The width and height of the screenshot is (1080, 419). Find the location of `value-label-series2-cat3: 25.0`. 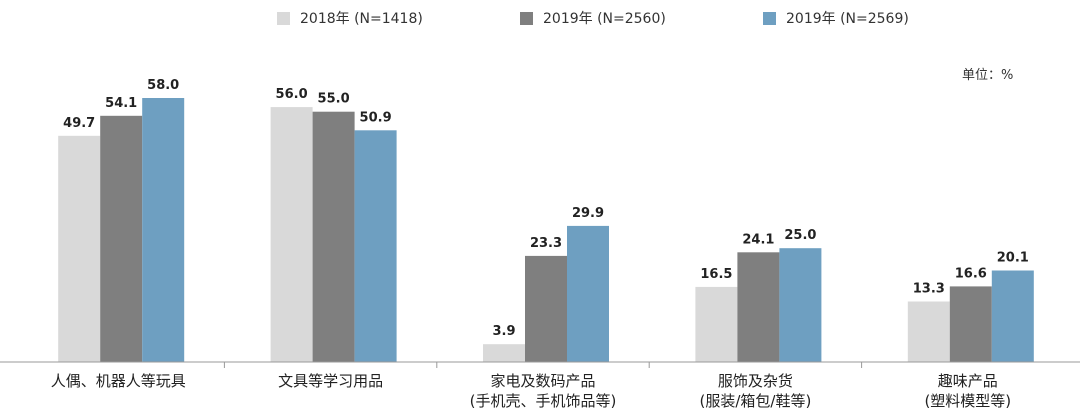

value-label-series2-cat3: 25.0 is located at coordinates (800, 235).